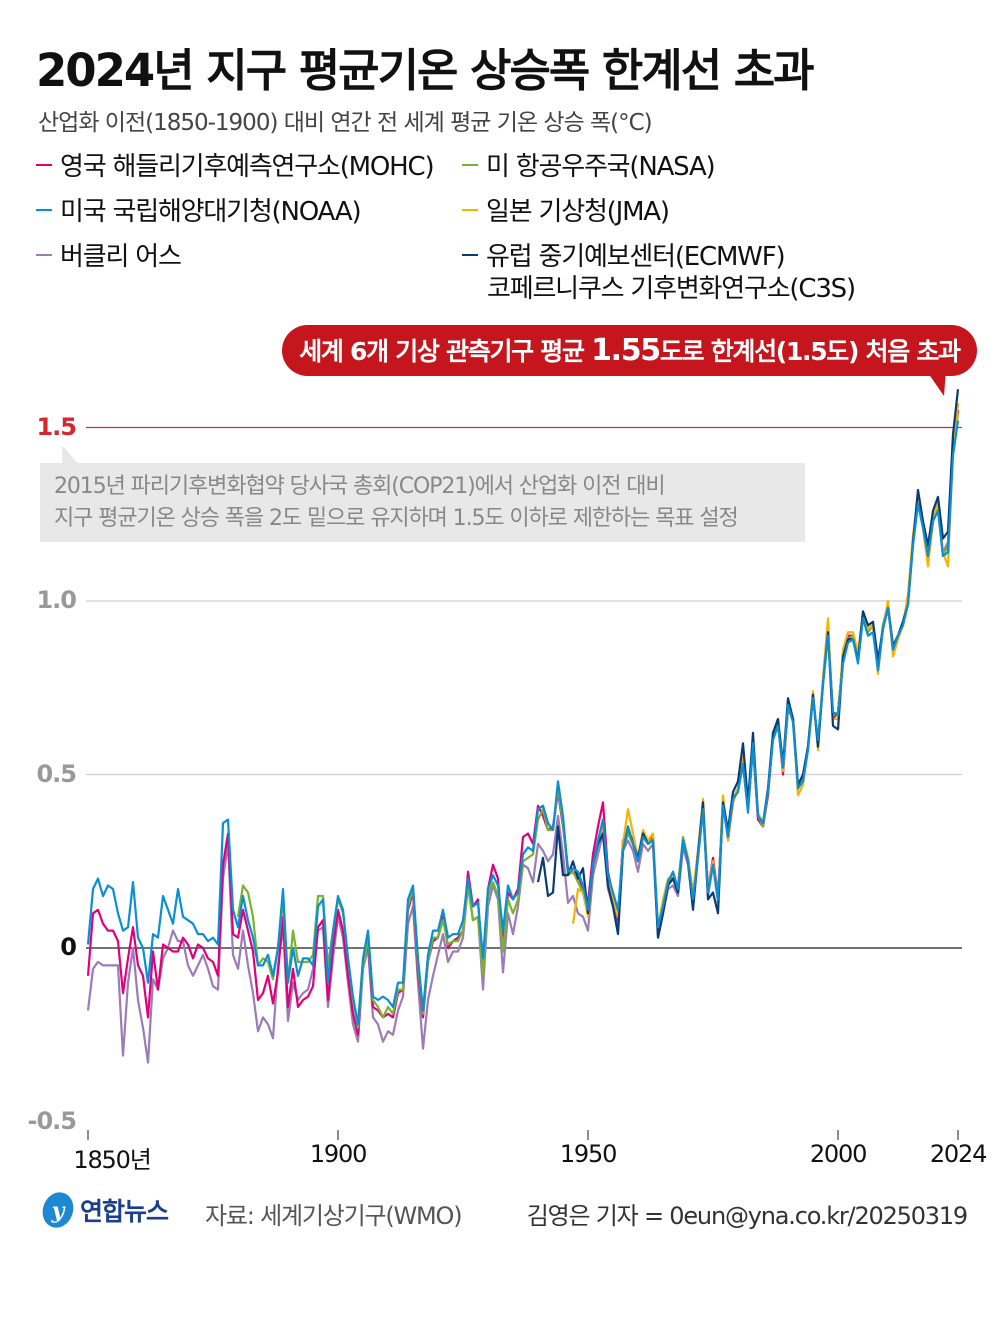 The width and height of the screenshot is (1005, 1334). I want to click on legend-label-line2: 코페르니쿠스 기후변화연구소(C3S), so click(671, 289).